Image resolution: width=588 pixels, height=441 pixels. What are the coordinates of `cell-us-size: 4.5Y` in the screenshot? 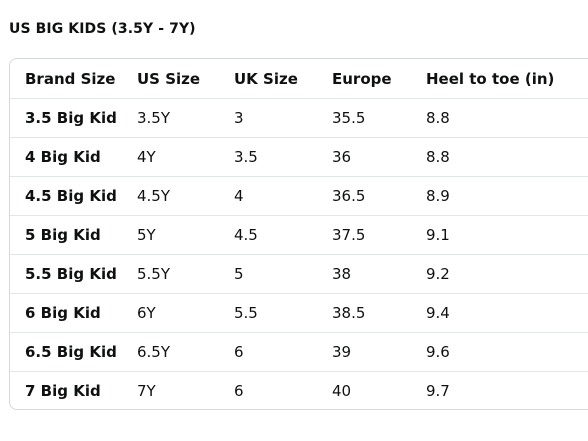 It's located at (185, 196).